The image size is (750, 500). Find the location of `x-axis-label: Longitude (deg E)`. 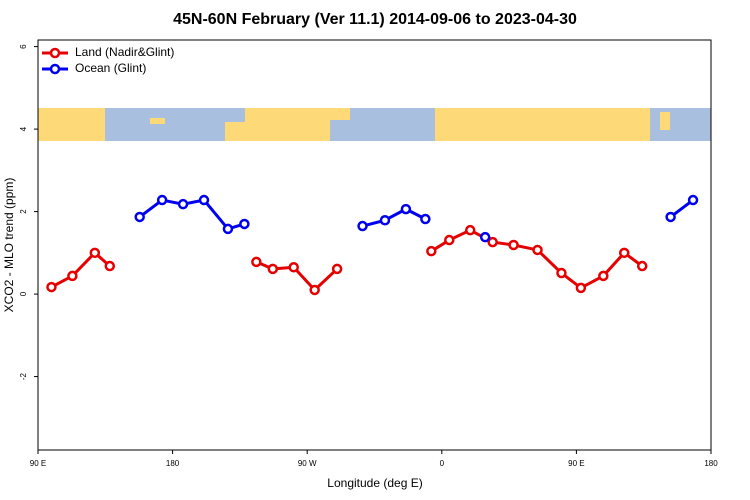

x-axis-label: Longitude (deg E) is located at coordinates (374, 483).